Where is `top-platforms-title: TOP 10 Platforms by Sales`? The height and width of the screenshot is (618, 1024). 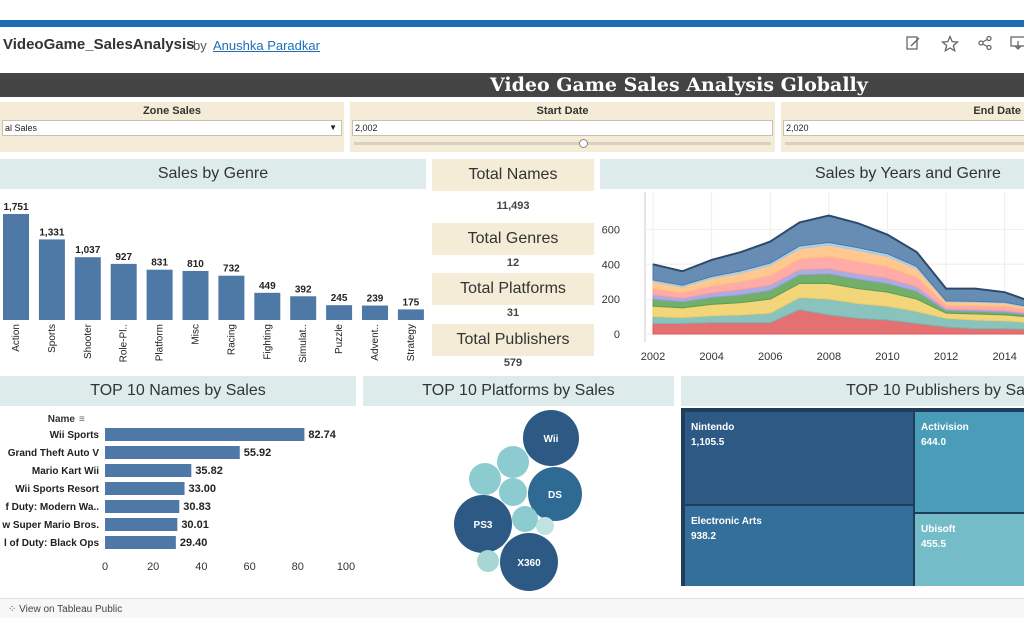
top-platforms-title: TOP 10 Platforms by Sales is located at coordinates (518, 391).